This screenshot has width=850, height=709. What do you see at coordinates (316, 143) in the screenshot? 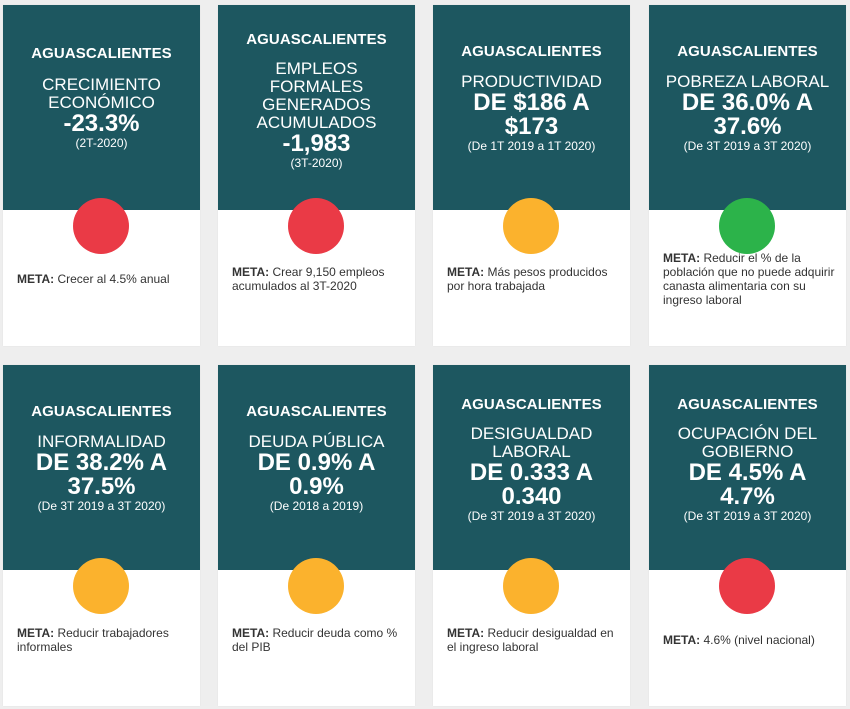
I see `indicator-value: -1,983` at bounding box center [316, 143].